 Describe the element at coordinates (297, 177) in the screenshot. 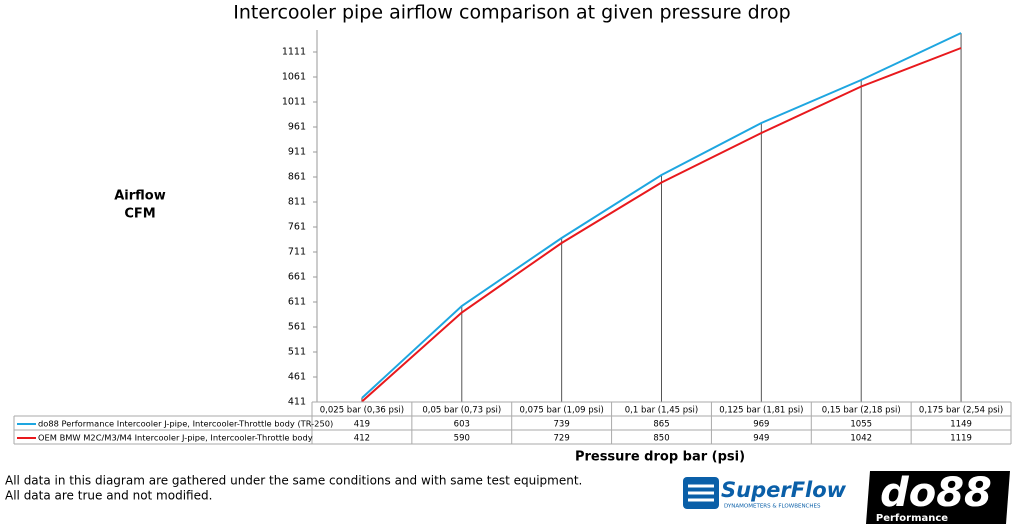

I see `y-tick-label: 861` at that location.